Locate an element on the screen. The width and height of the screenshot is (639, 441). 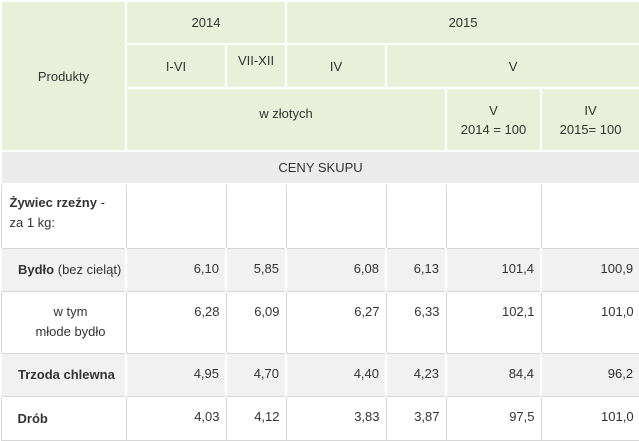
header-year: 2015 is located at coordinates (462, 22).